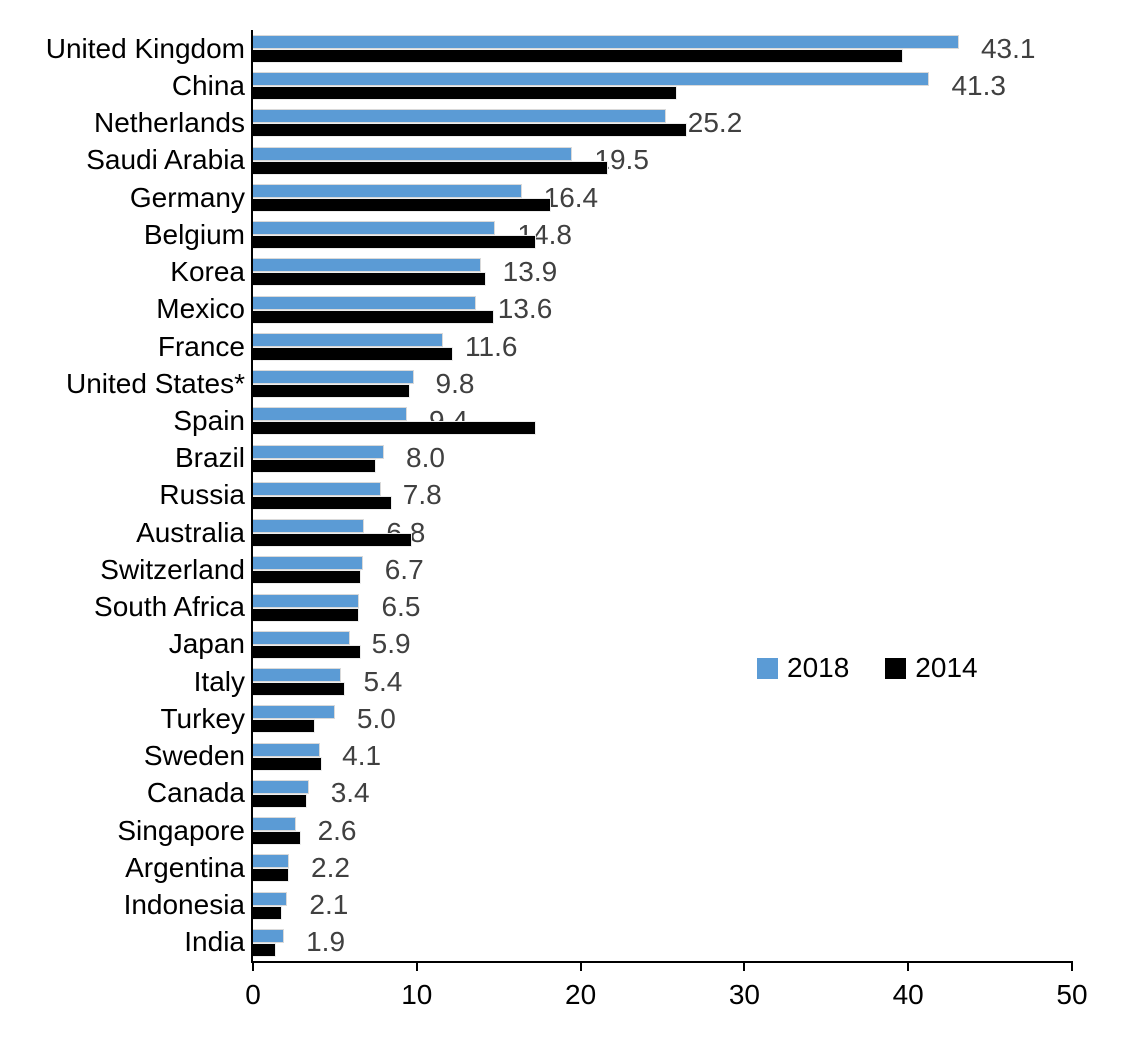  Describe the element at coordinates (583, 607) in the screenshot. I see `bar-row: South Africa 6.5` at that location.